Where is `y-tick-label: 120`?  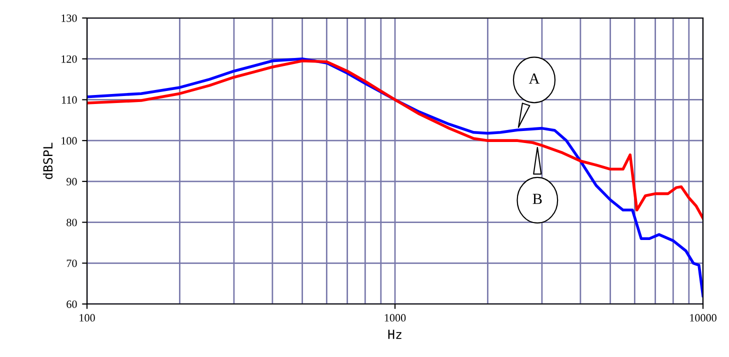
y-tick-label: 120 is located at coordinates (69, 59).